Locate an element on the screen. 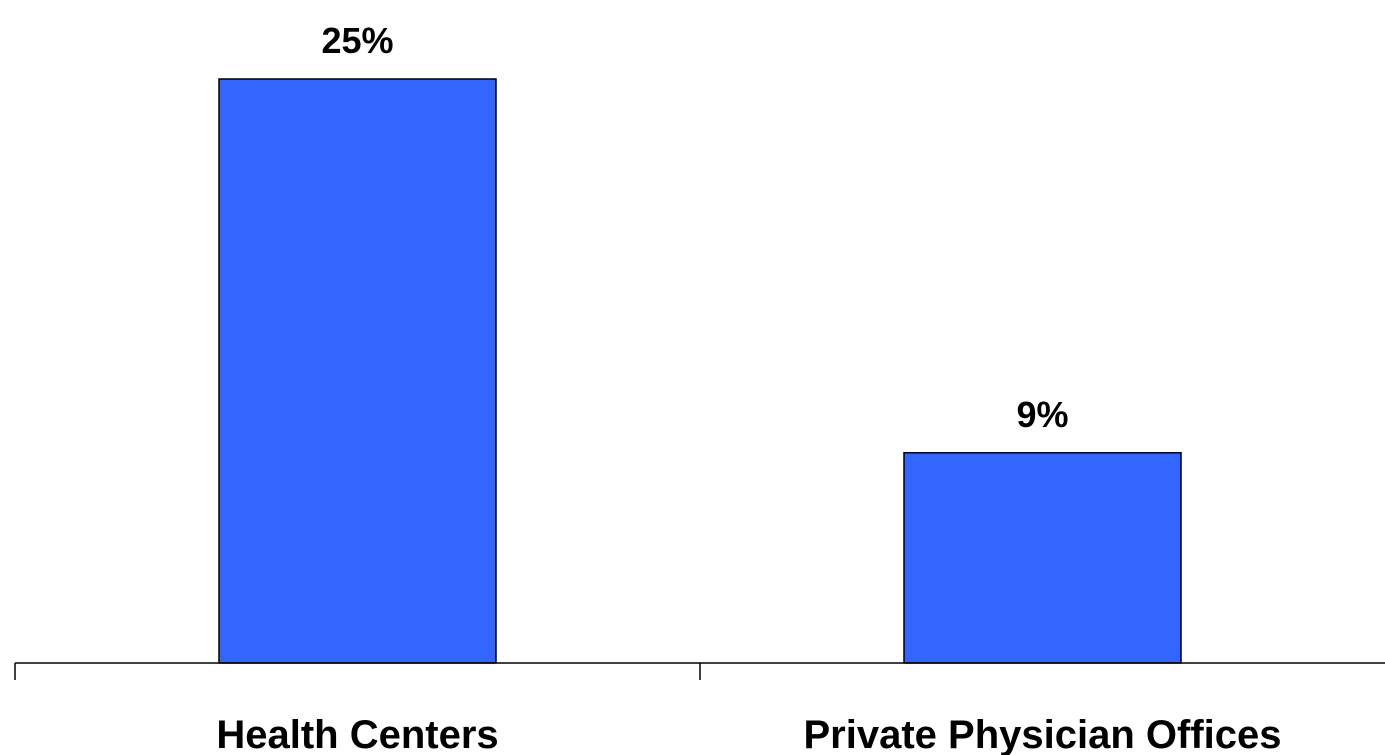  data-label-private-physician-offices: 9% is located at coordinates (1042, 414).